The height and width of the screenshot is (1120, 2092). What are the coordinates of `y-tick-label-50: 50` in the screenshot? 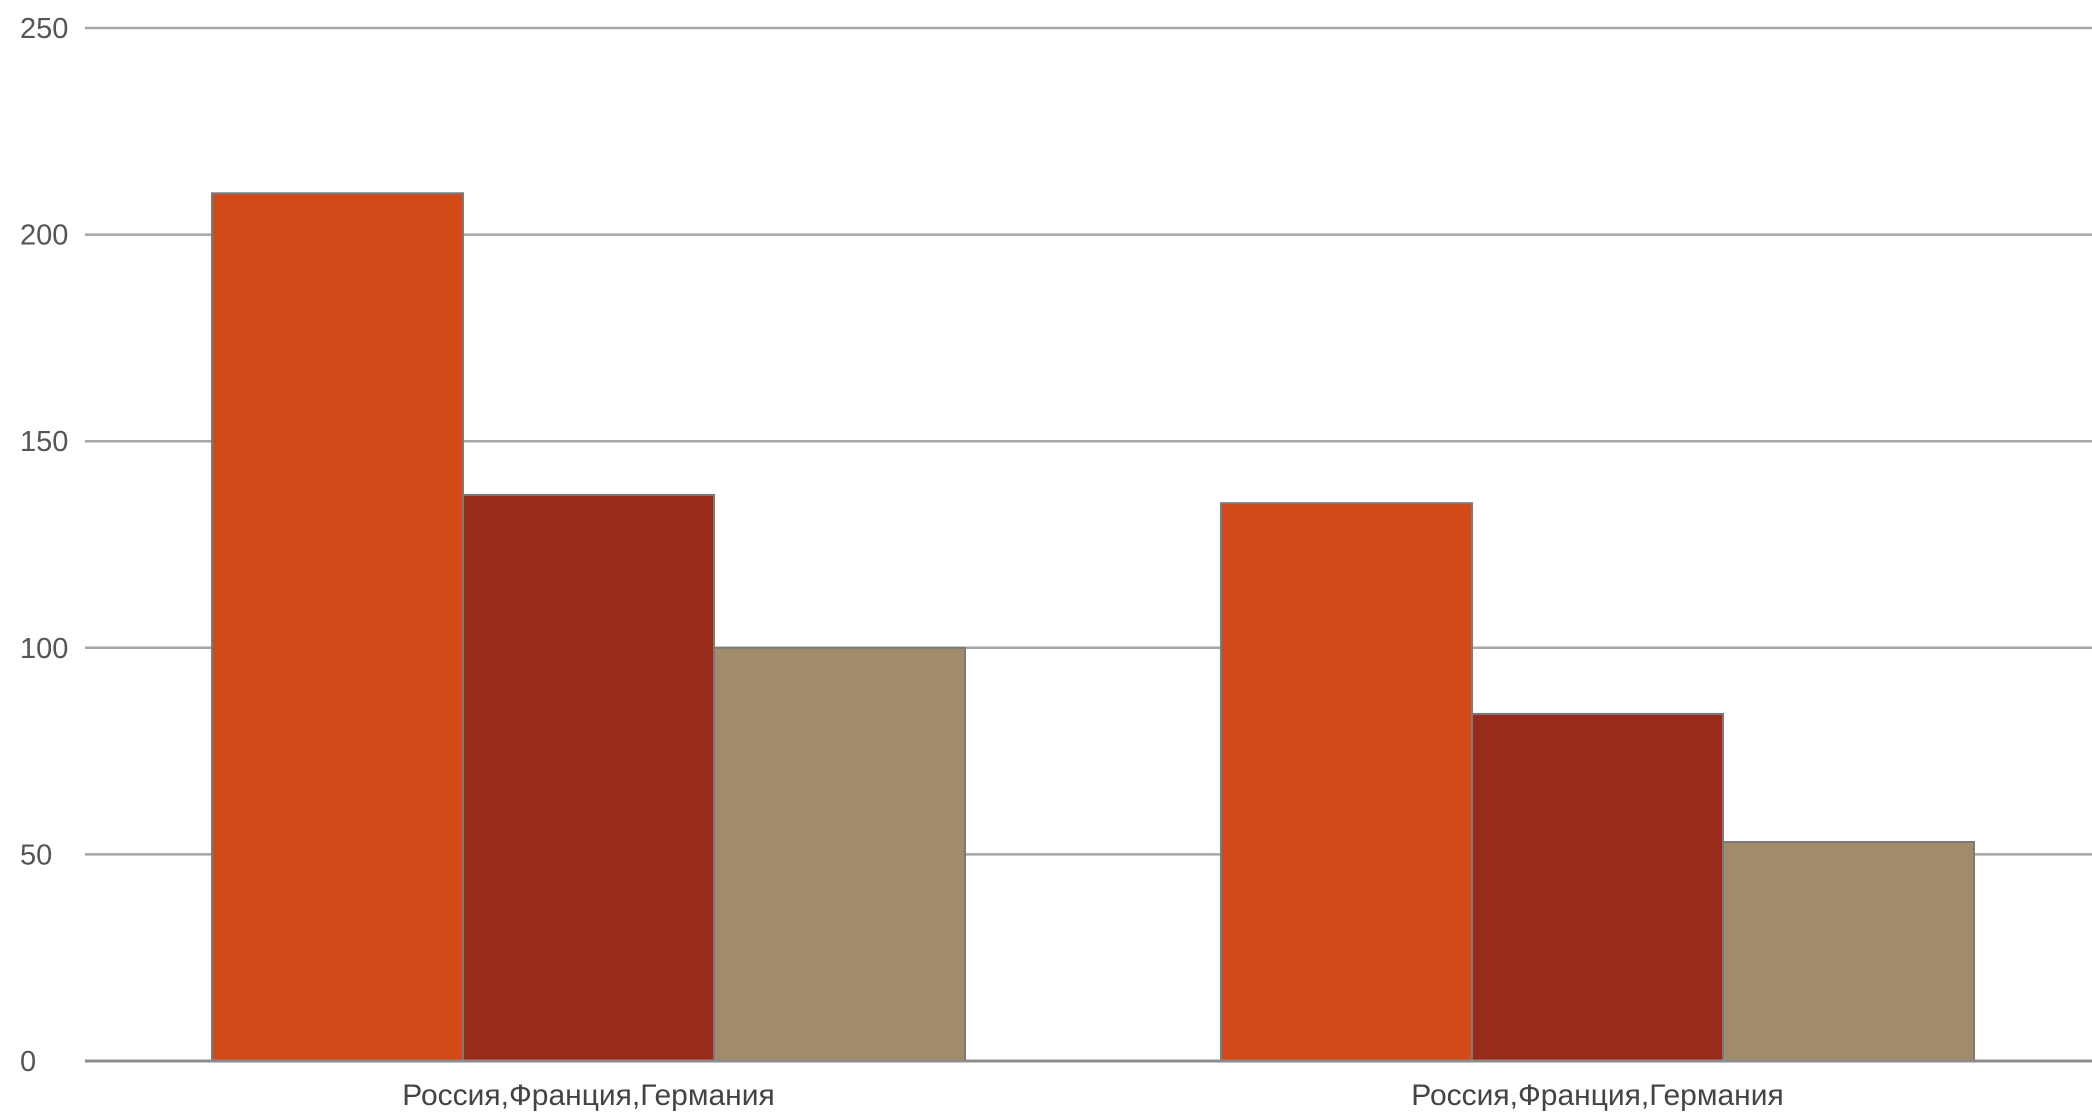 It's located at (36, 855).